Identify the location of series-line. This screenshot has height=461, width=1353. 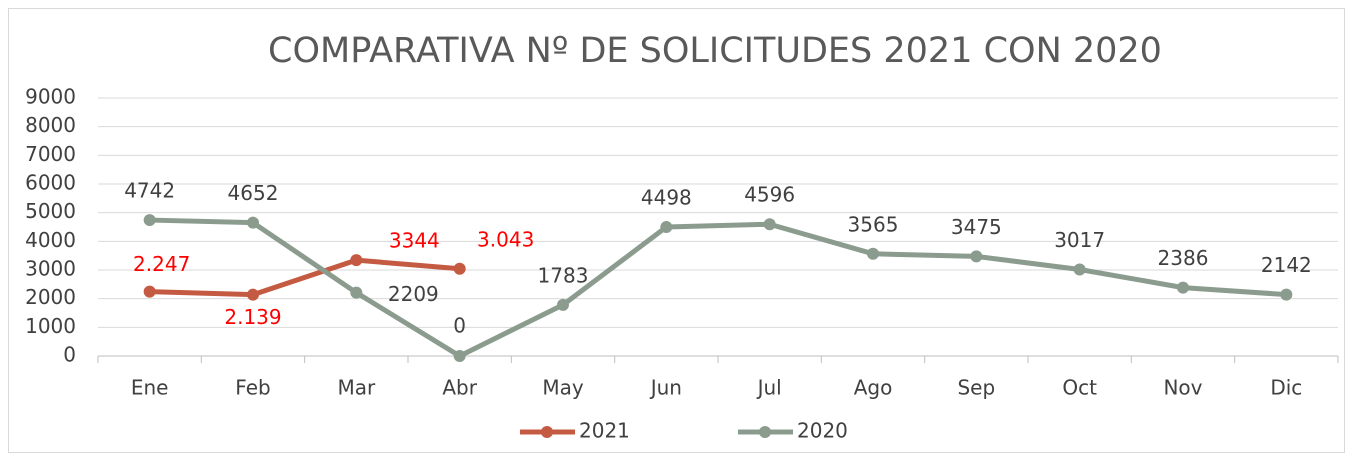
(304, 277).